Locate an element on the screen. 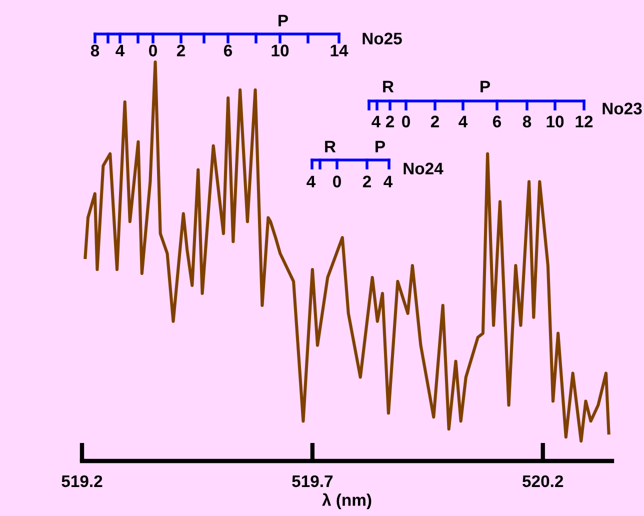 The height and width of the screenshot is (516, 644). text: 4 is located at coordinates (120, 50).